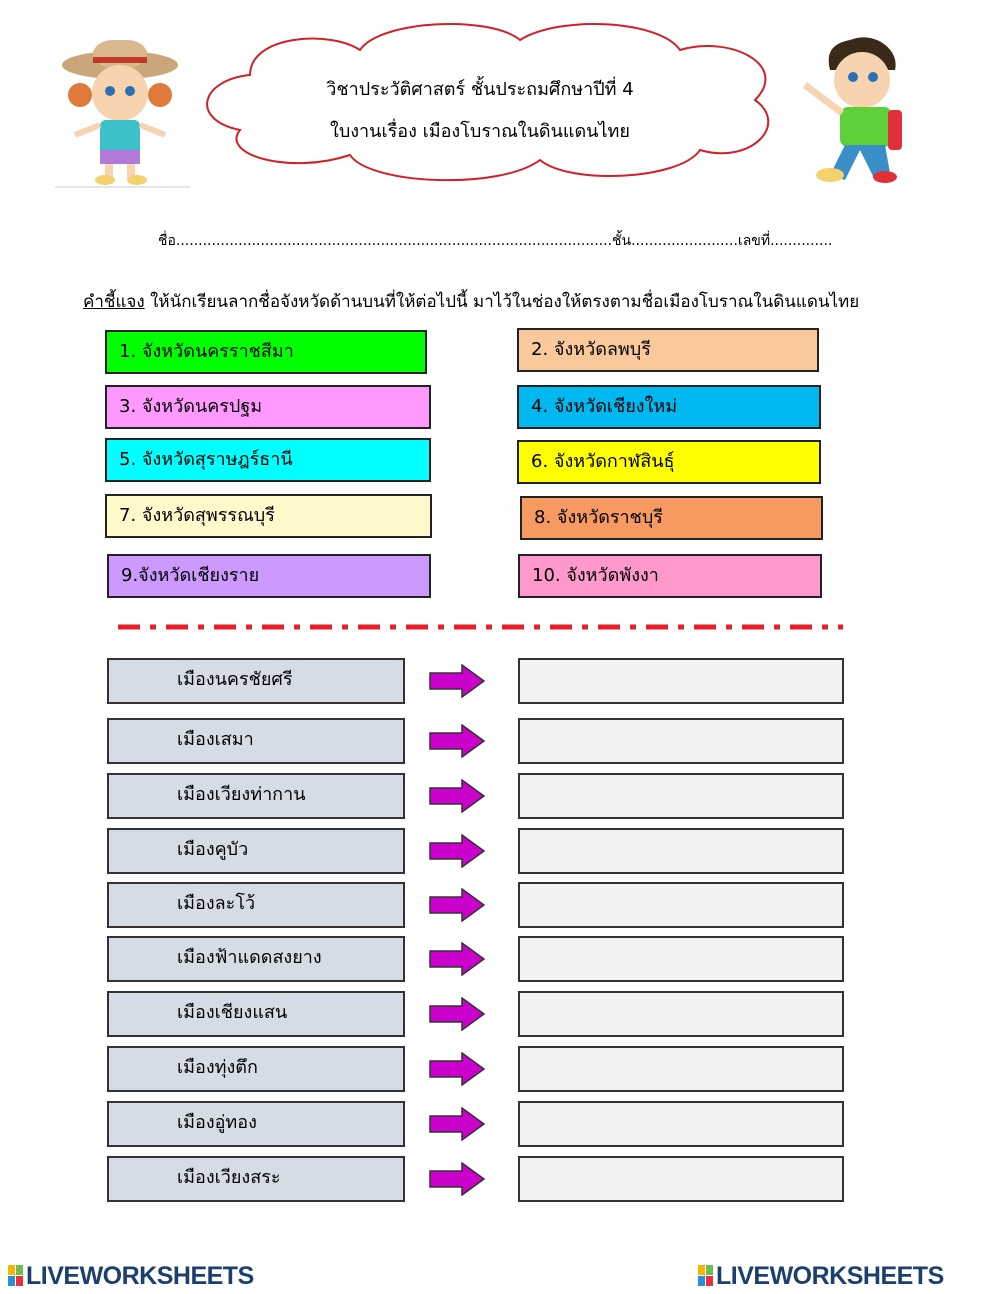 Image resolution: width=1000 pixels, height=1294 pixels. I want to click on province-tile-6: 6. จังหวัดกาฬสินธุ์, so click(669, 462).